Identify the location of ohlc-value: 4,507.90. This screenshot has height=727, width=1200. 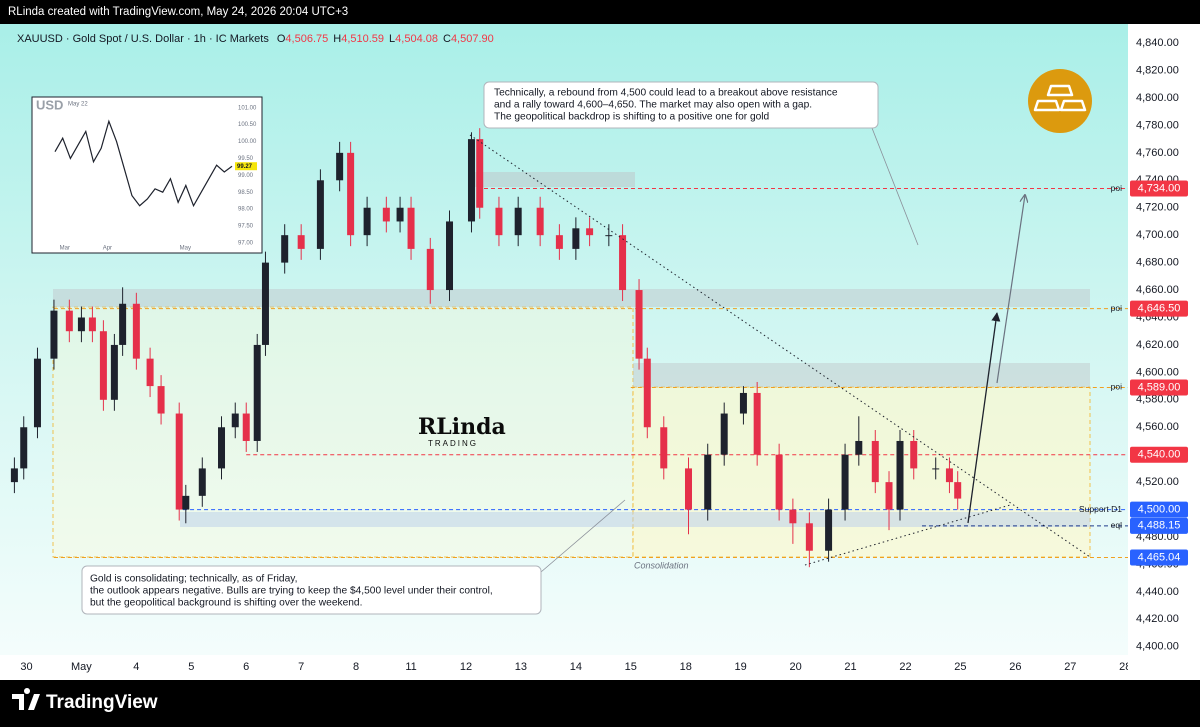
(472, 39).